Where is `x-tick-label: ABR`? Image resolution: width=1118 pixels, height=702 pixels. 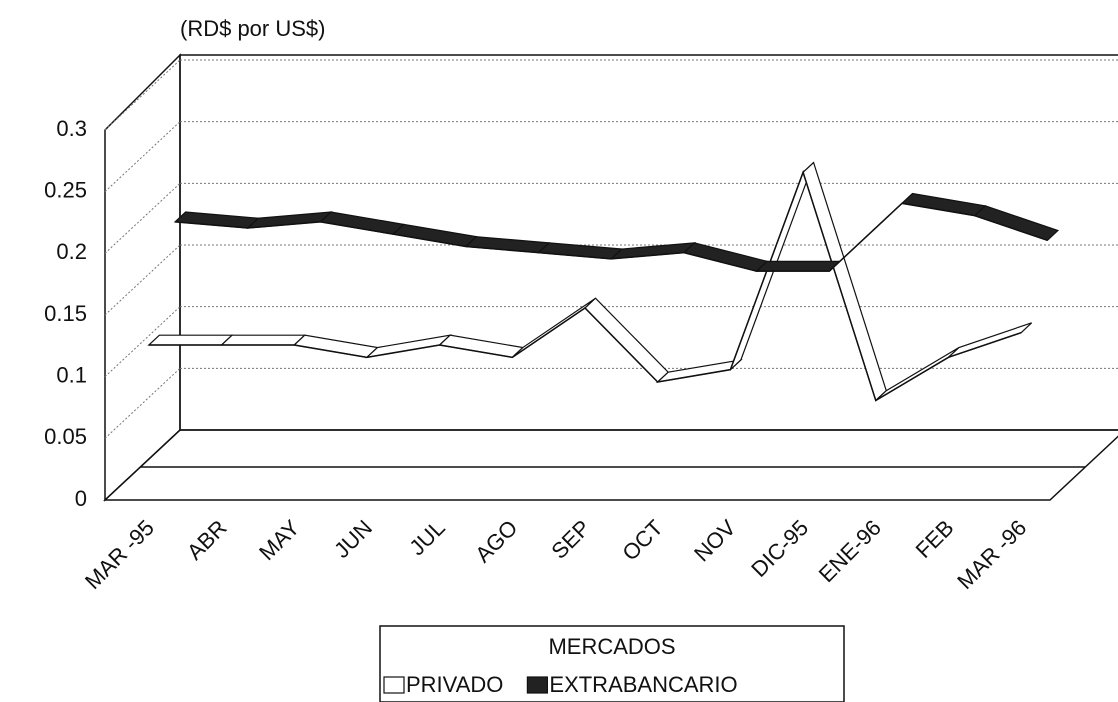
x-tick-label: ABR is located at coordinates (207, 540).